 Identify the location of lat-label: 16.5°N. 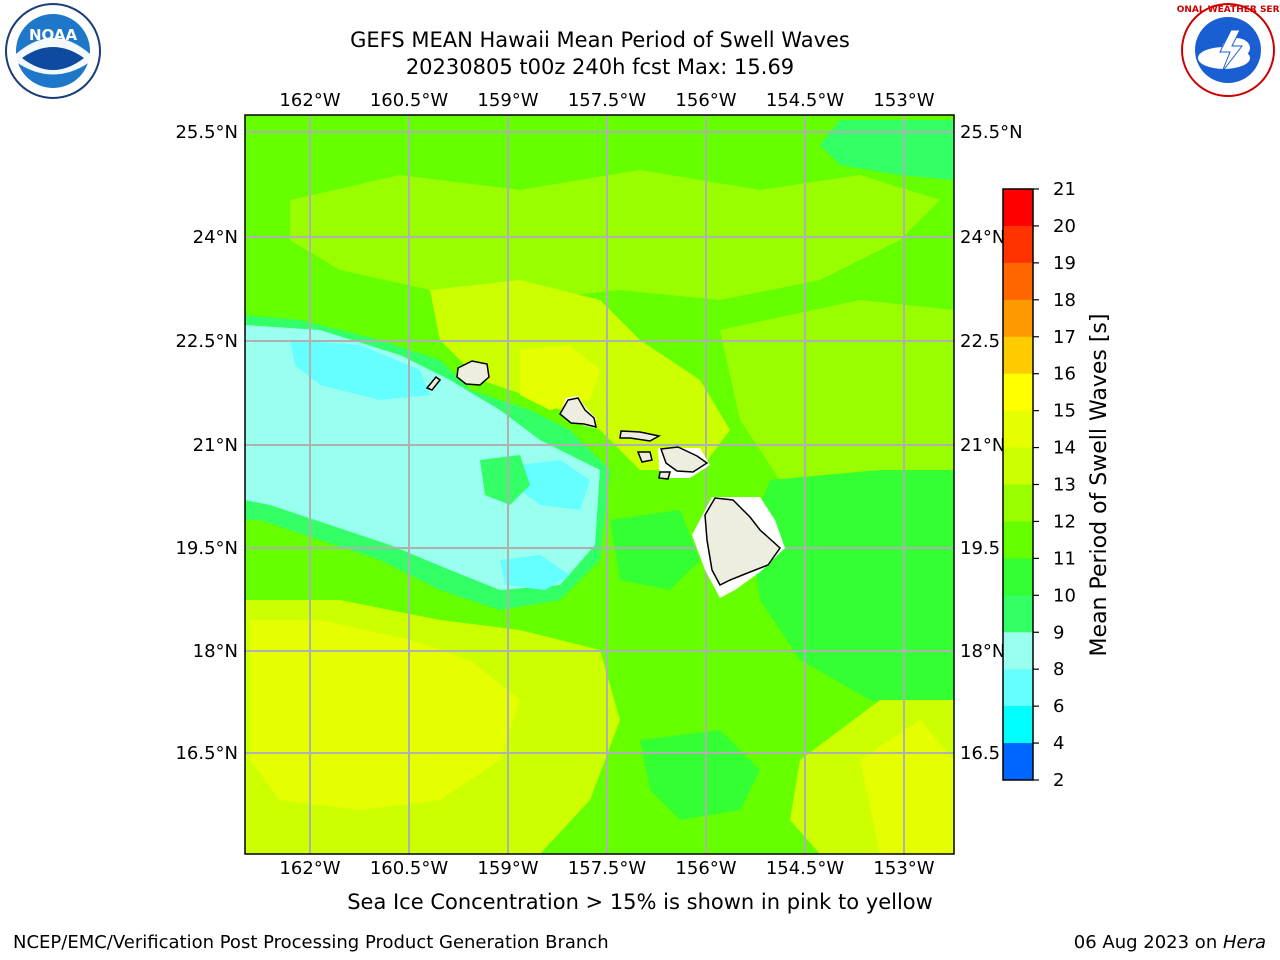
(206, 753).